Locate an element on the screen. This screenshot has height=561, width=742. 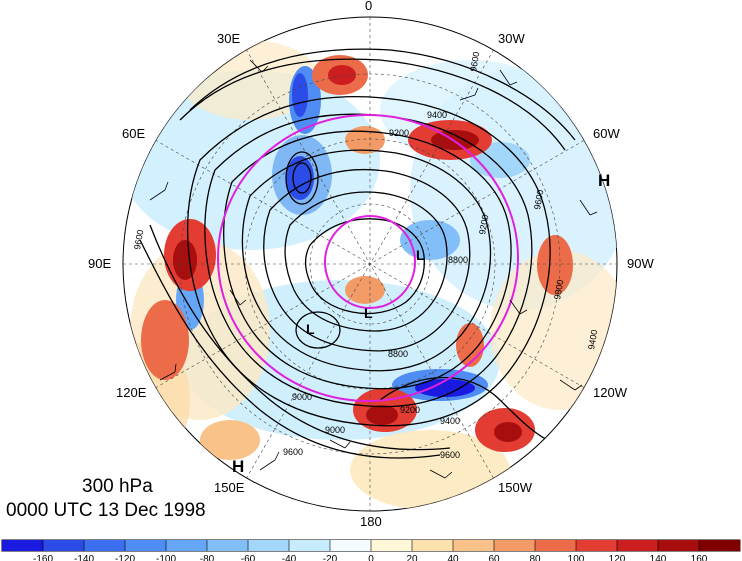
colorbar-tick-label: -120 is located at coordinates (125, 557).